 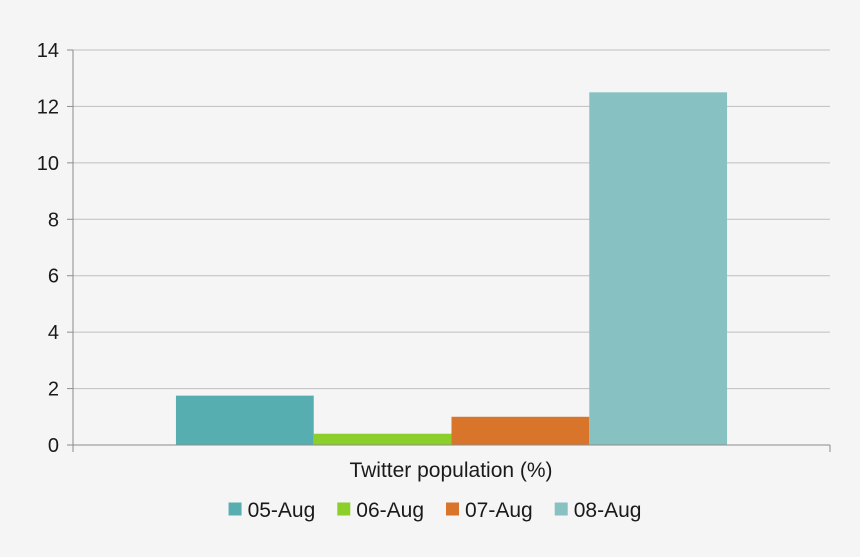 What do you see at coordinates (390, 510) in the screenshot?
I see `legend-label: 06-Aug` at bounding box center [390, 510].